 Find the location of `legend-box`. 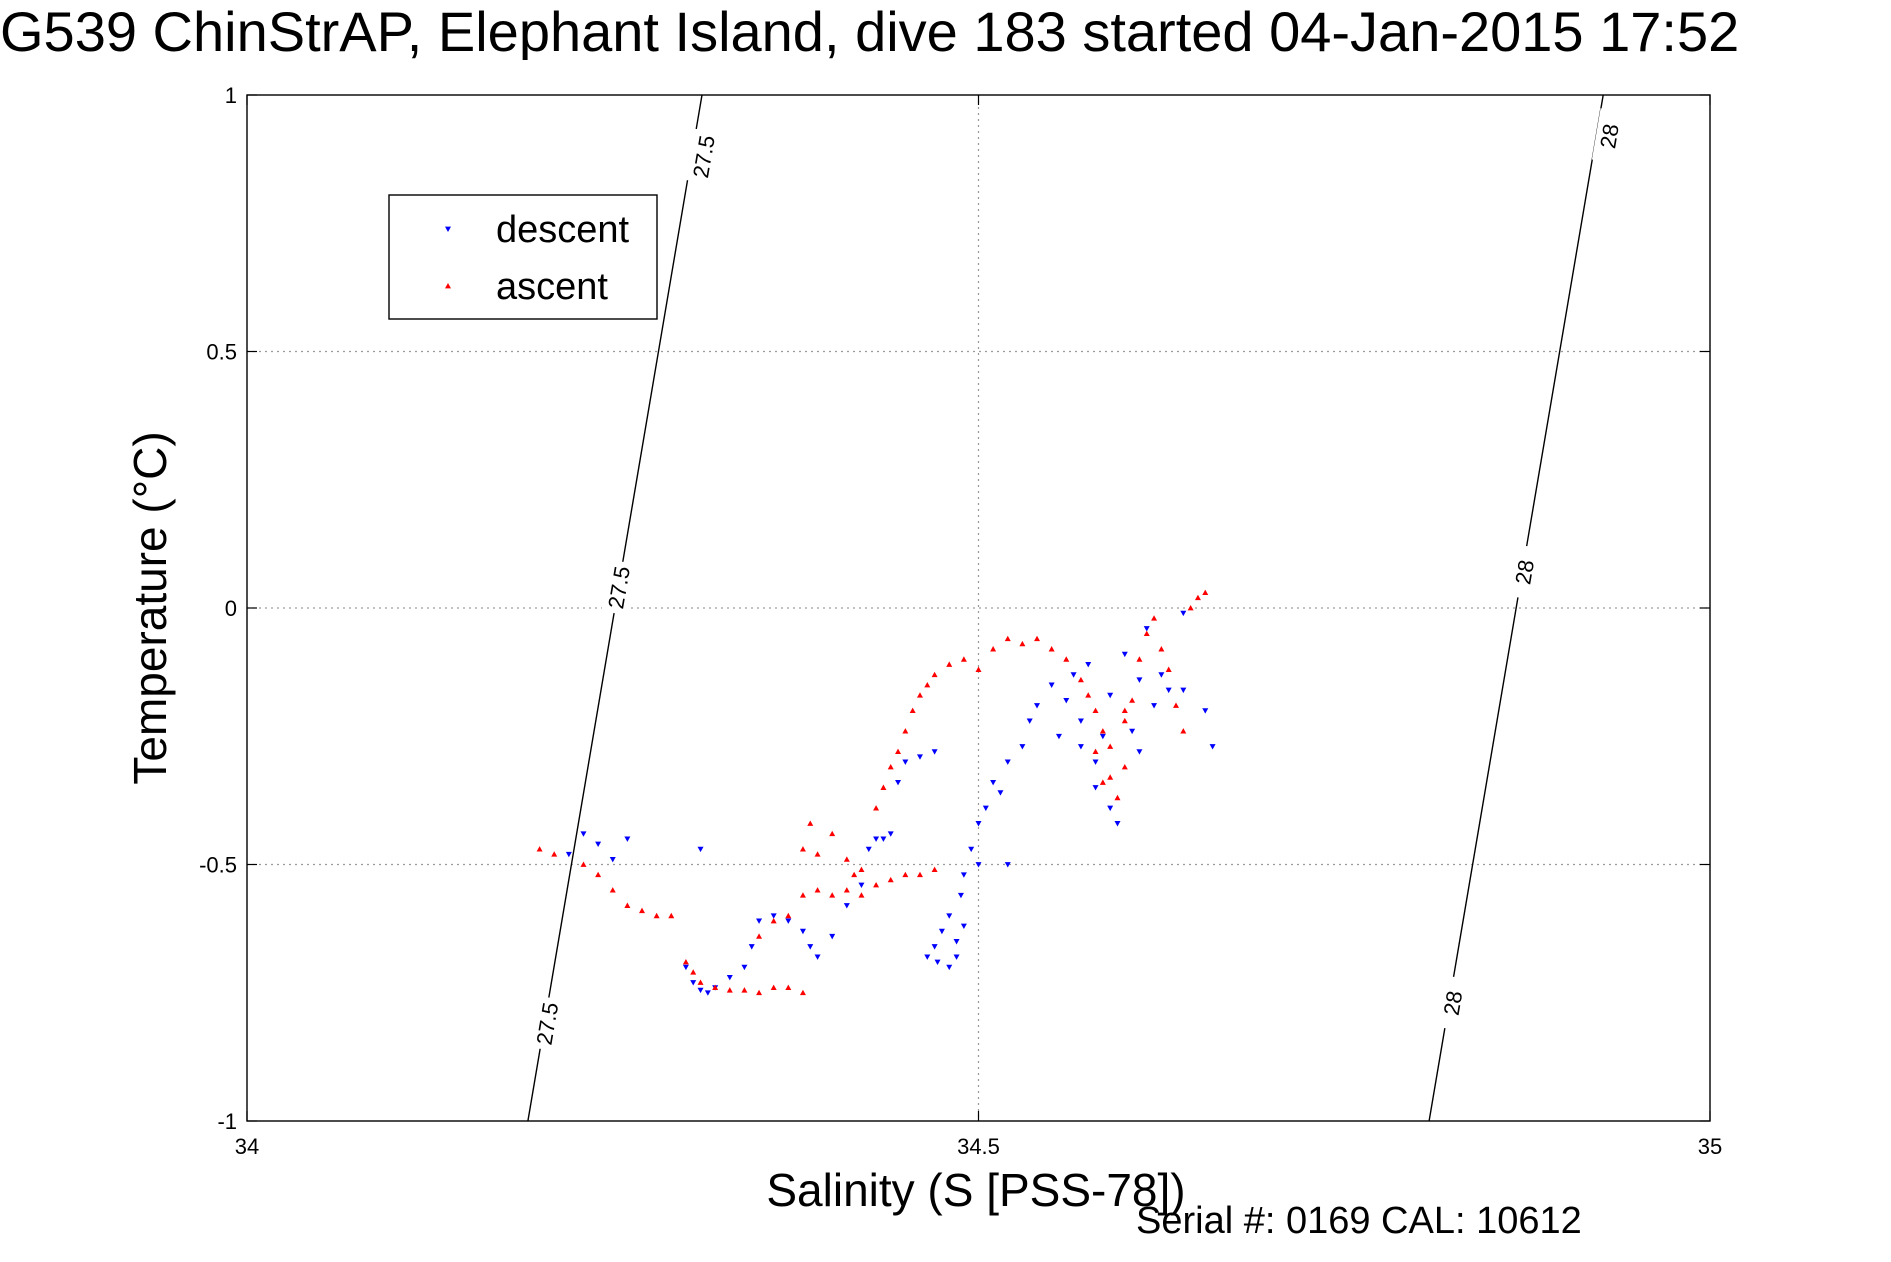

legend-box is located at coordinates (523, 257).